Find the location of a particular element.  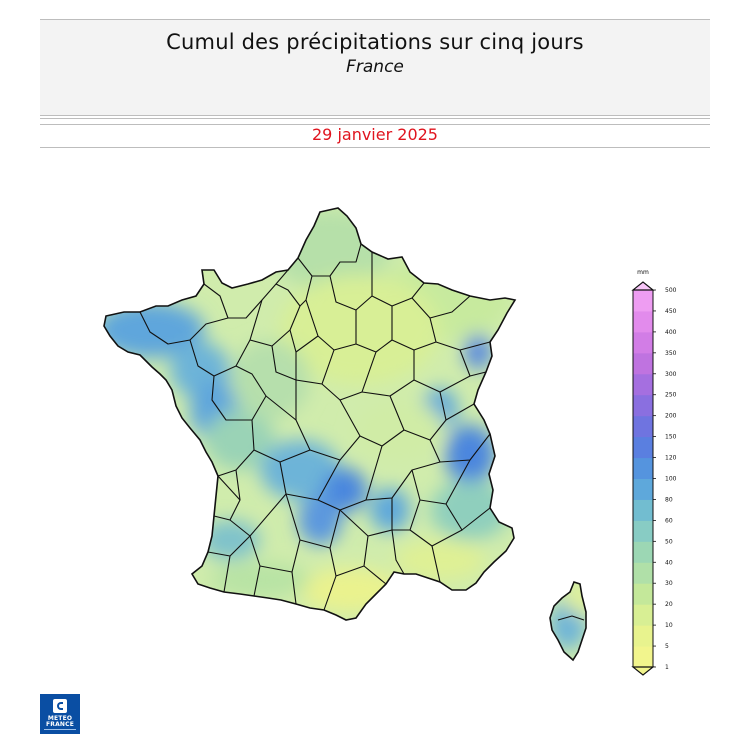

legend-tick-label: 10 is located at coordinates (669, 625).